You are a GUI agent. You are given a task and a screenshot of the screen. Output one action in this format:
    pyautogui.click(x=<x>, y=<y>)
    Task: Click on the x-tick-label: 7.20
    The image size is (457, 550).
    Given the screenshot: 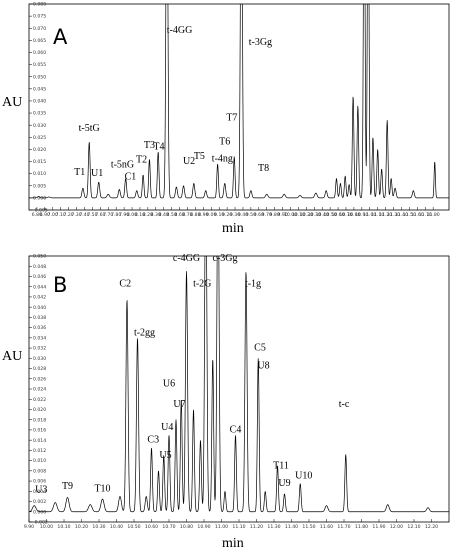 What is the action you would take?
    pyautogui.click(x=69, y=215)
    